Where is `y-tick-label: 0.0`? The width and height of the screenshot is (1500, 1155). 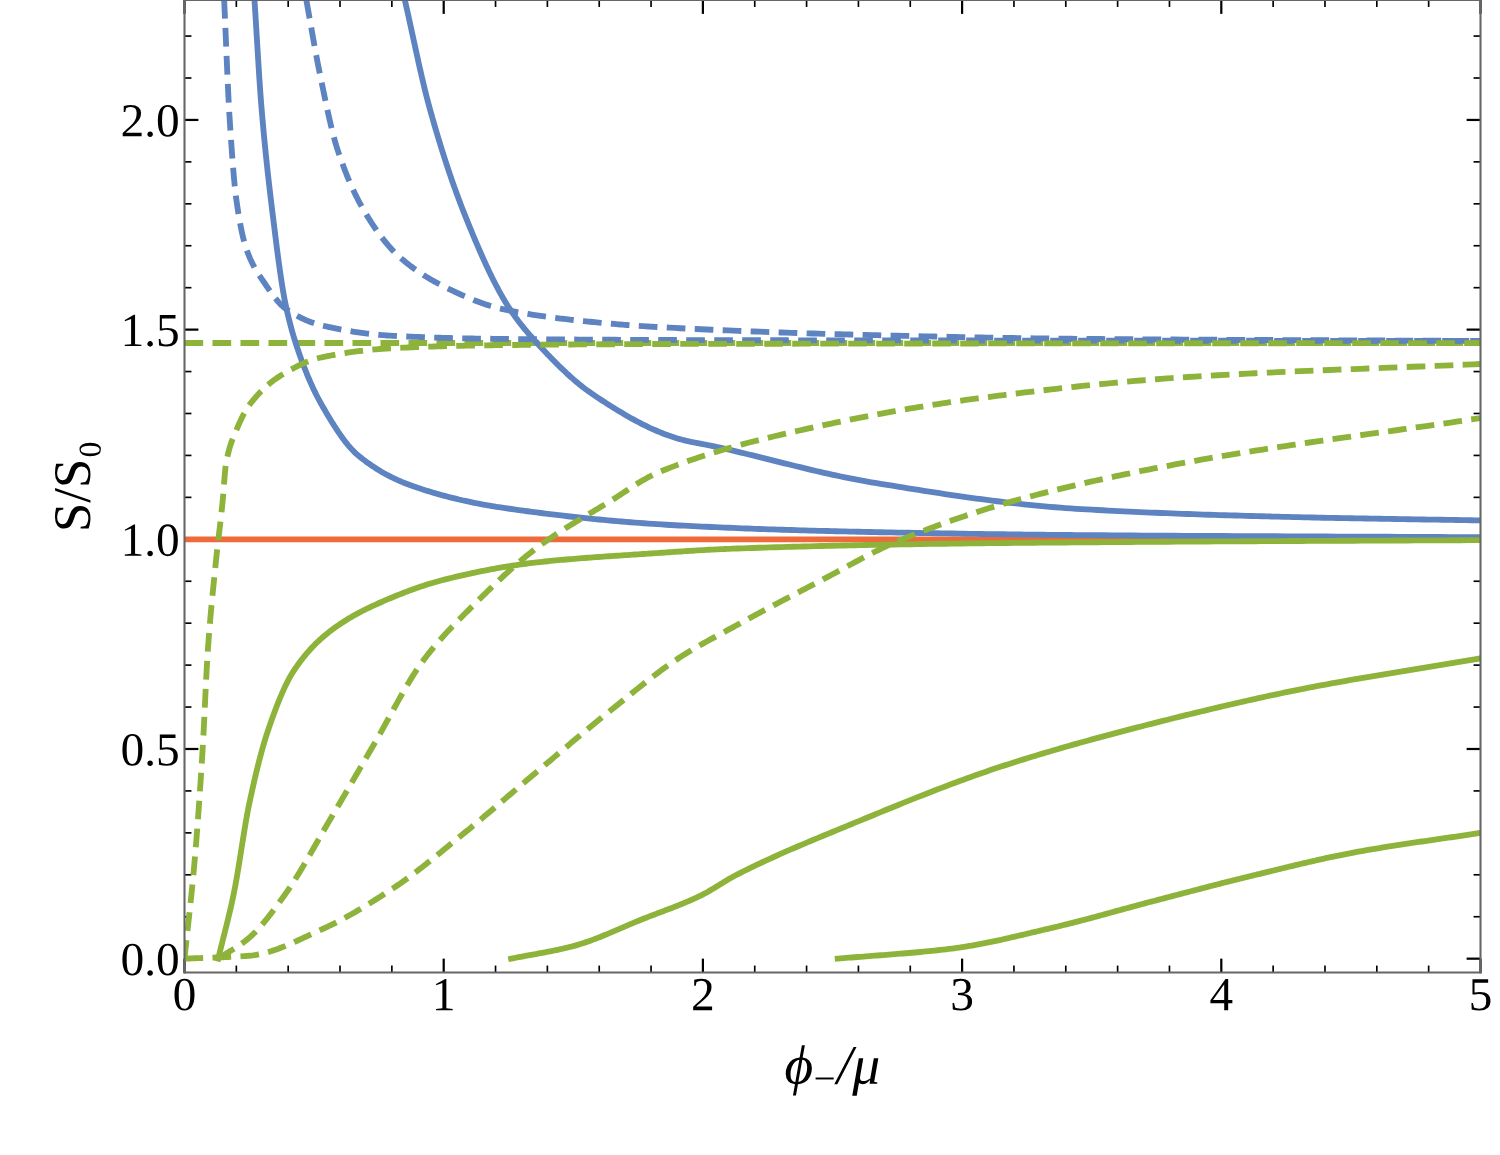 y-tick-label: 0.0 is located at coordinates (150, 959).